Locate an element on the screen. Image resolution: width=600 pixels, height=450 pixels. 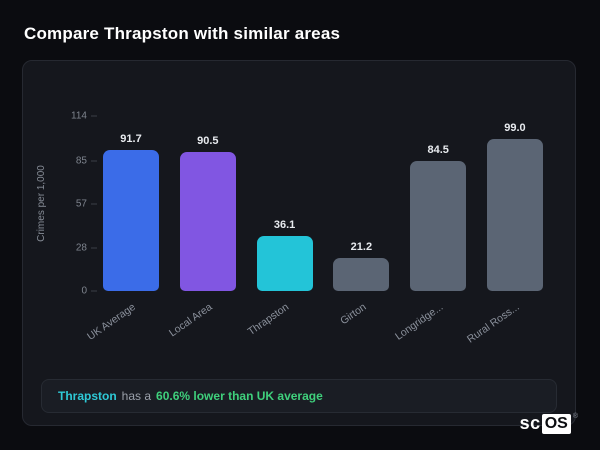
scos-logo: sc OS ® is located at coordinates (549, 423).